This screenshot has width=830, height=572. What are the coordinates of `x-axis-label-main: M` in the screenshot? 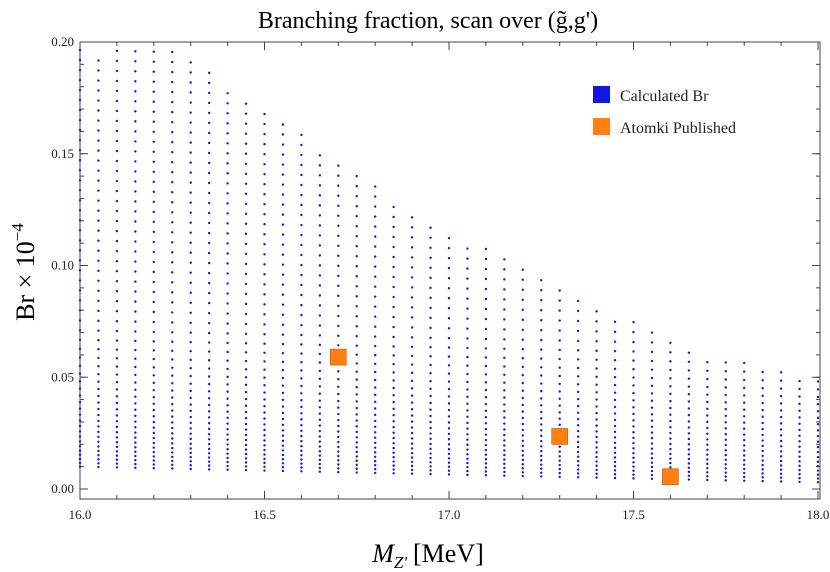 It's located at (383, 553).